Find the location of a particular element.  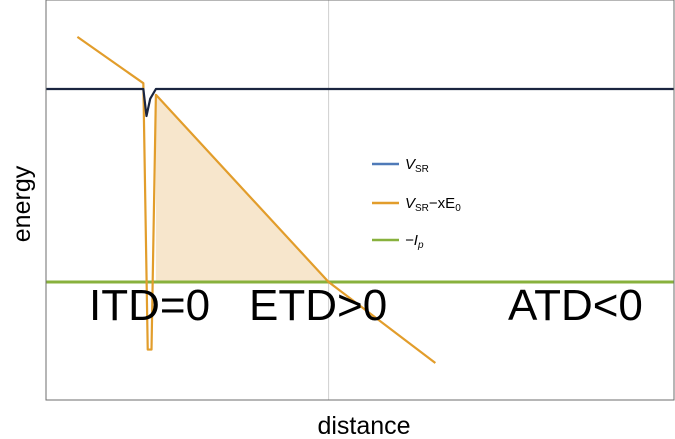

series-line-vsr is located at coordinates (360, 102).